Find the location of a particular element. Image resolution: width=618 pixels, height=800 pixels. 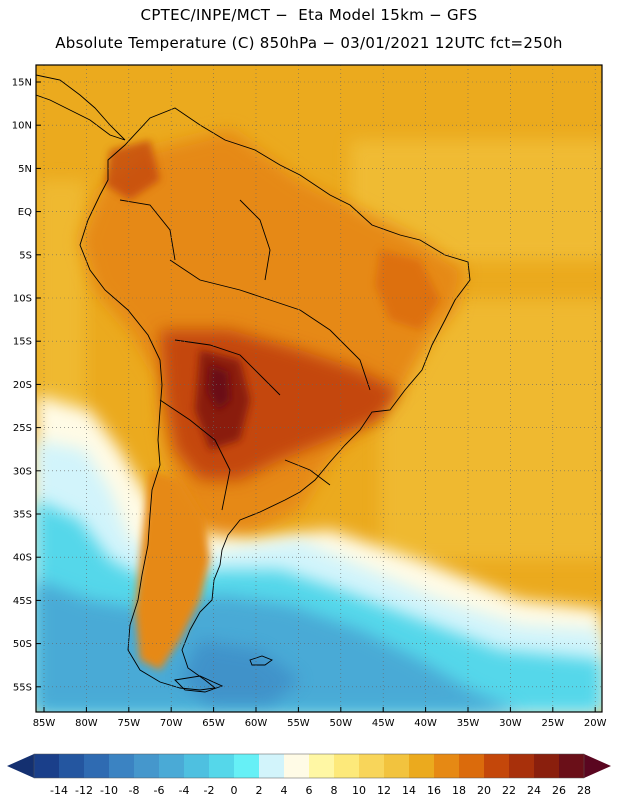

colorbar-label: 2 is located at coordinates (259, 790).